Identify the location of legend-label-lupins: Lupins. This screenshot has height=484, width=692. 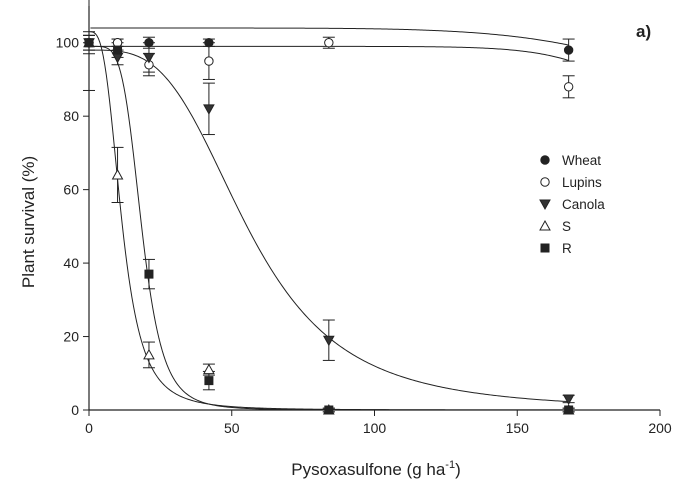
(582, 182).